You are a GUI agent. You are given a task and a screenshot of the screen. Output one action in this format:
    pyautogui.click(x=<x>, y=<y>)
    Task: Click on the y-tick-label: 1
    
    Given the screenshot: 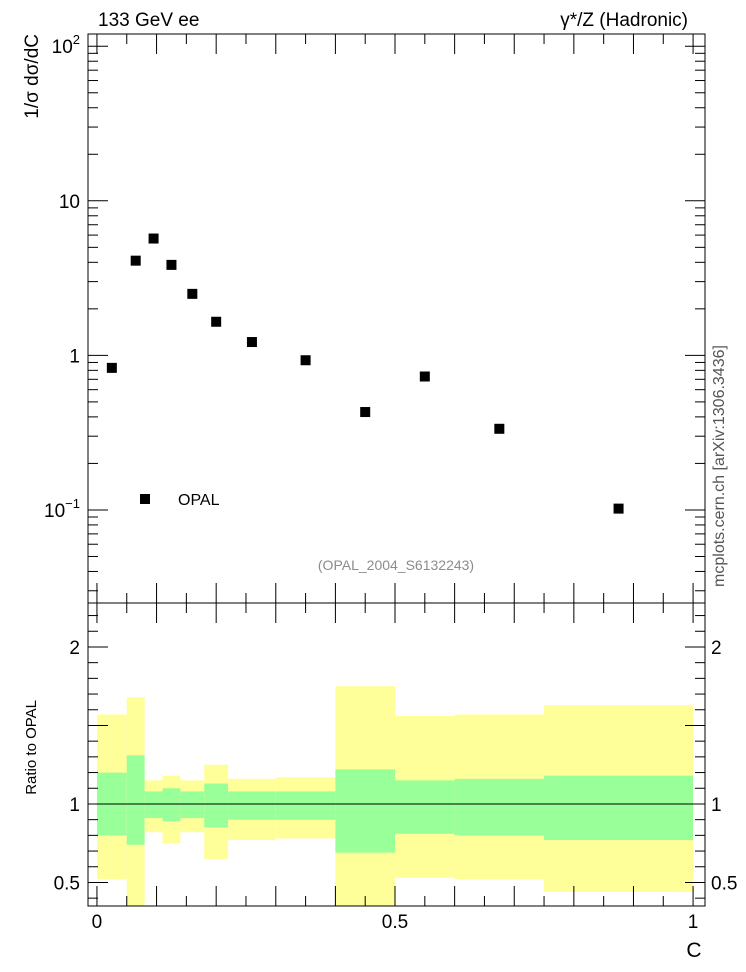 What is the action you would take?
    pyautogui.click(x=74, y=356)
    